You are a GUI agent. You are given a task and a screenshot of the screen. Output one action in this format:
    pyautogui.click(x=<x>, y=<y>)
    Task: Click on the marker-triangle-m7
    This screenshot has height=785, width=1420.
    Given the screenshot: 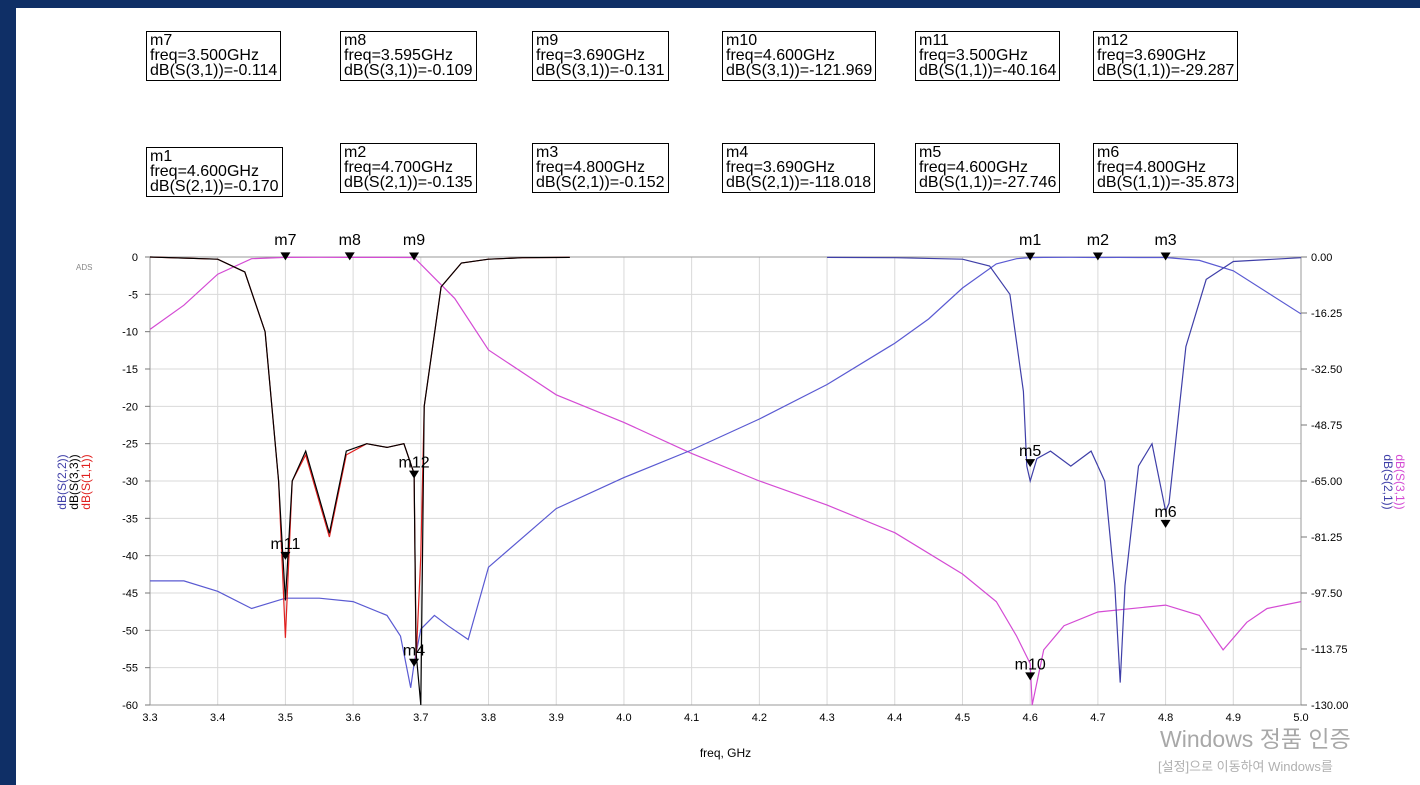 What is the action you would take?
    pyautogui.click(x=285, y=256)
    